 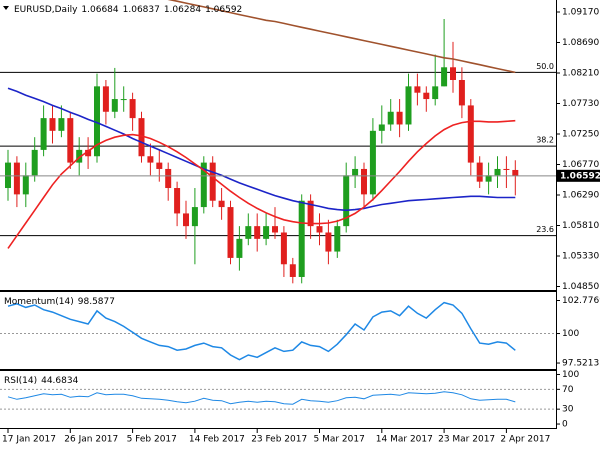 I want to click on y-tick-label: 97.5213, so click(x=580, y=364).